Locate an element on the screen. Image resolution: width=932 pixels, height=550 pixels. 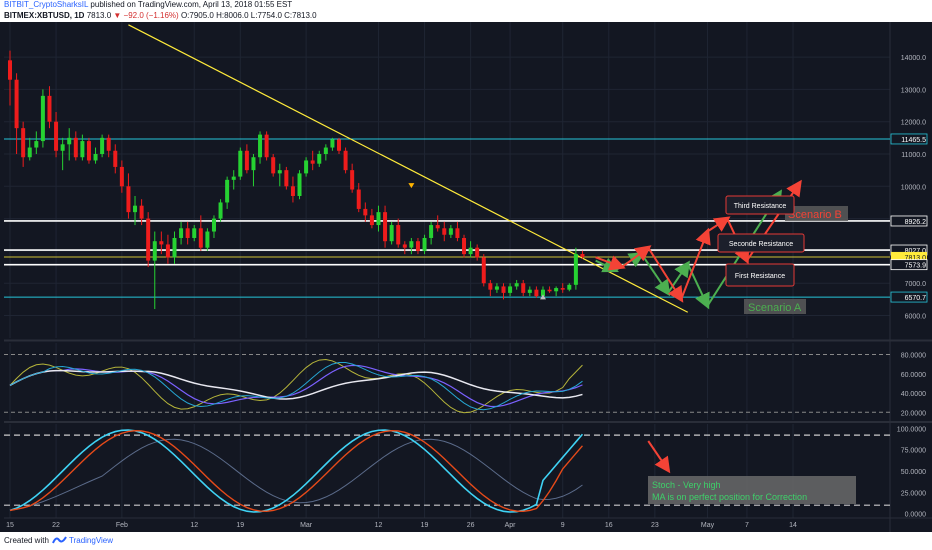
resistance-box is located at coordinates (761, 243).